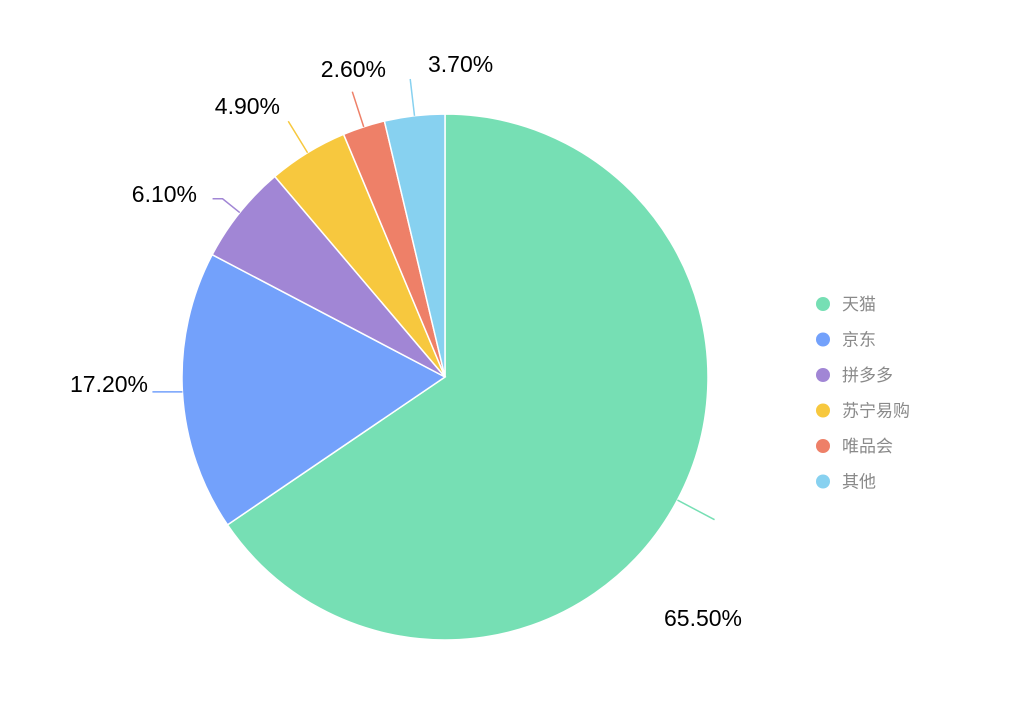 The height and width of the screenshot is (726, 1022). Describe the element at coordinates (414, 245) in the screenshot. I see `pie-slice` at that location.